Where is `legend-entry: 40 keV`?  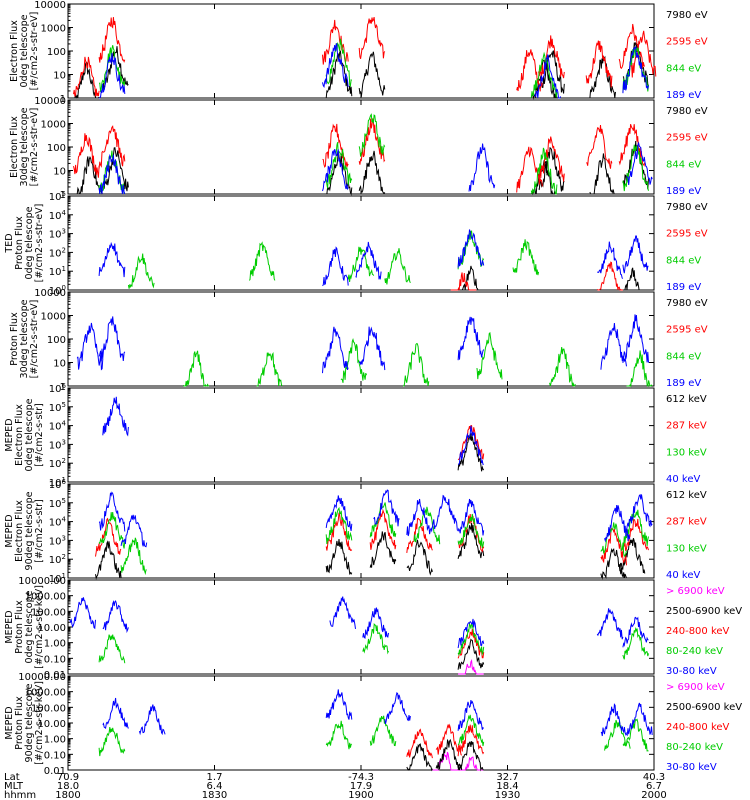
legend-entry: 40 keV is located at coordinates (683, 479).